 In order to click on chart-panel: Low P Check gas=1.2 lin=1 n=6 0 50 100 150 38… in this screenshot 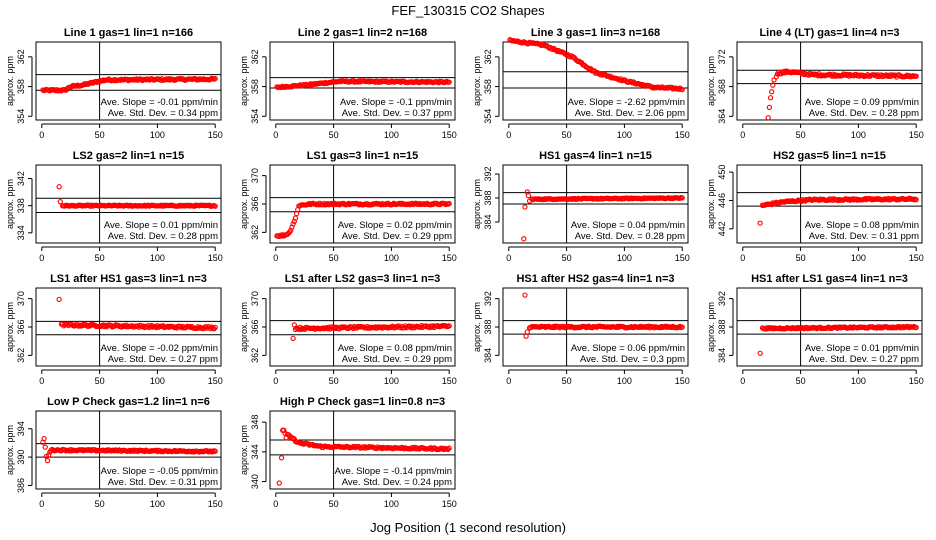, I will do `click(114, 452)`.